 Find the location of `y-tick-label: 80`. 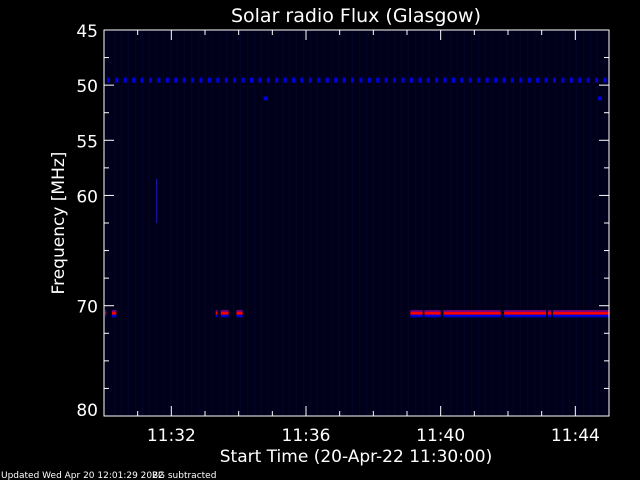

y-tick-label: 80 is located at coordinates (87, 411).